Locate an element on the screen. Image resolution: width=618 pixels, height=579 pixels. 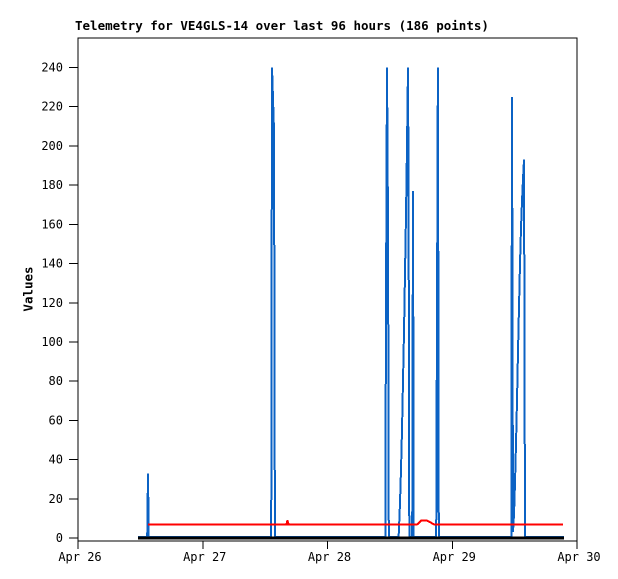
y-tick-label: 180 is located at coordinates (52, 185).